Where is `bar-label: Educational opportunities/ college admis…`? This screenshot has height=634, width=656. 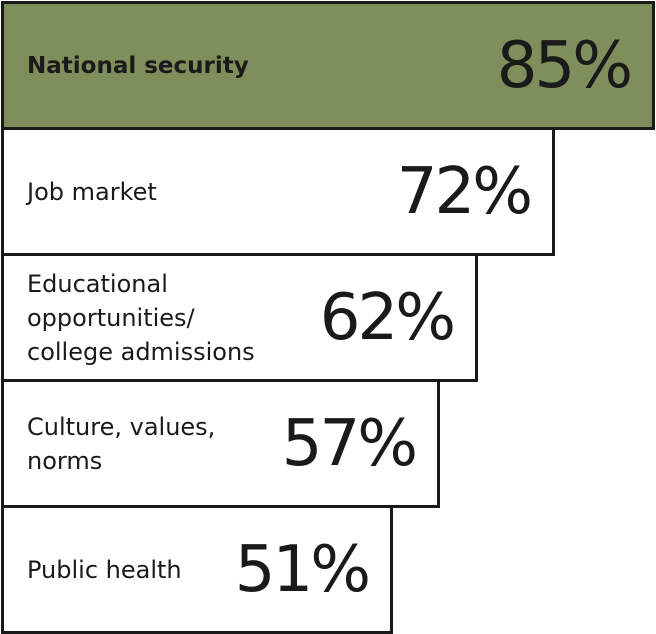
bar-label: Educational opportunities/ college admis… is located at coordinates (141, 317).